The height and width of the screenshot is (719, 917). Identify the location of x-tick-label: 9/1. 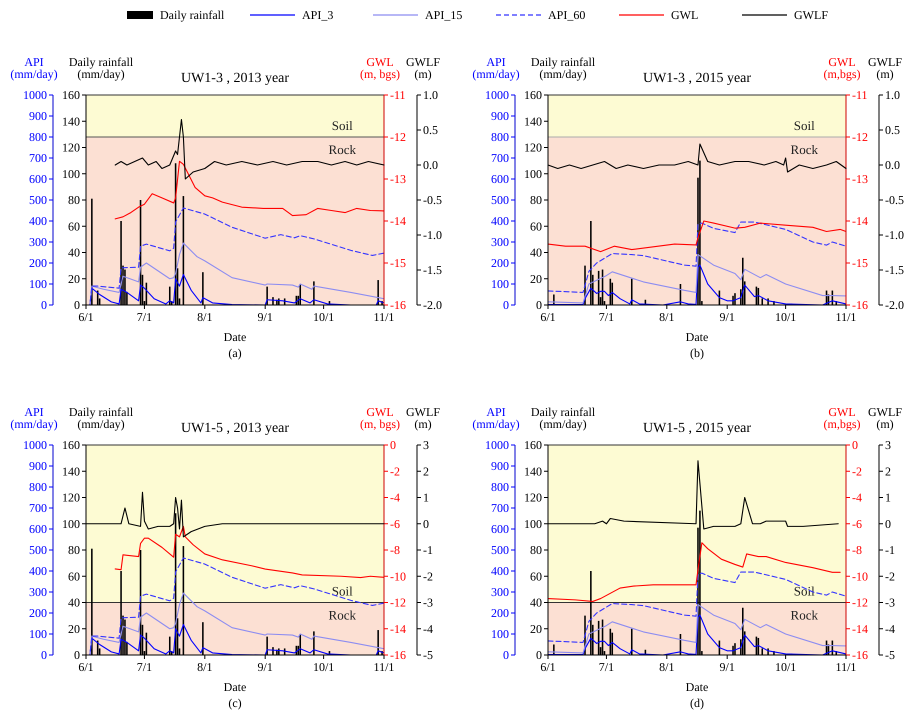
(265, 317).